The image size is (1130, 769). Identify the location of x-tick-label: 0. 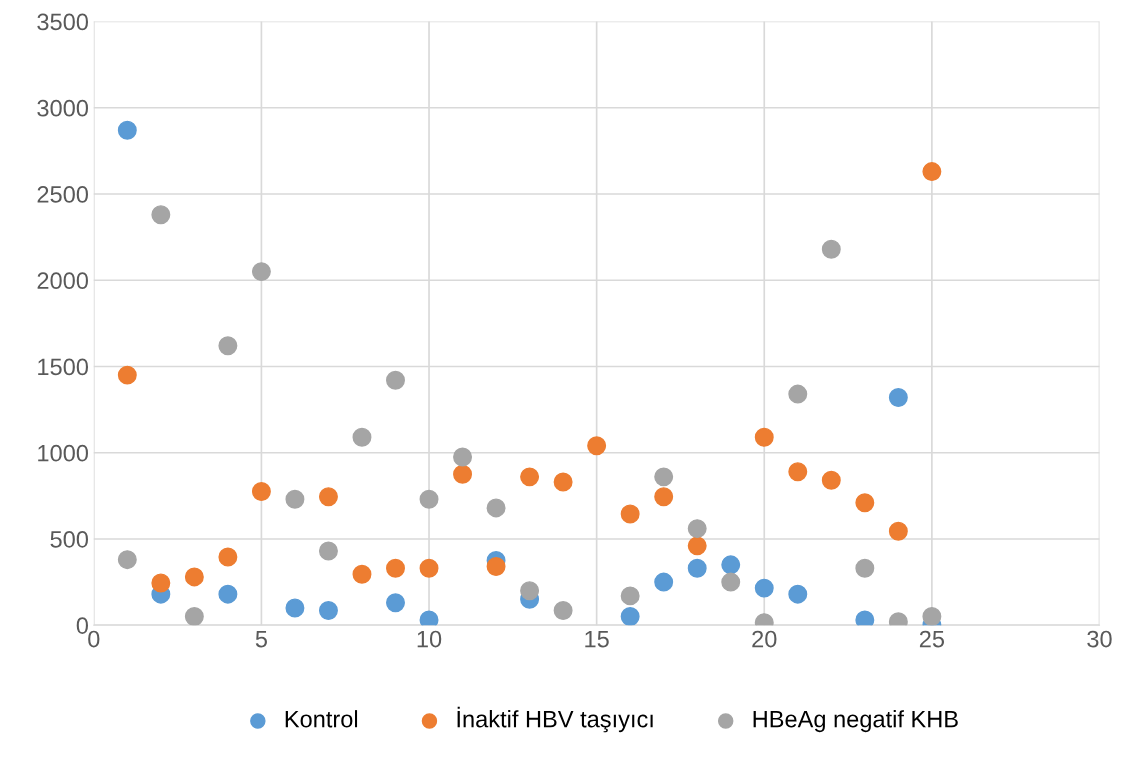
(94, 639).